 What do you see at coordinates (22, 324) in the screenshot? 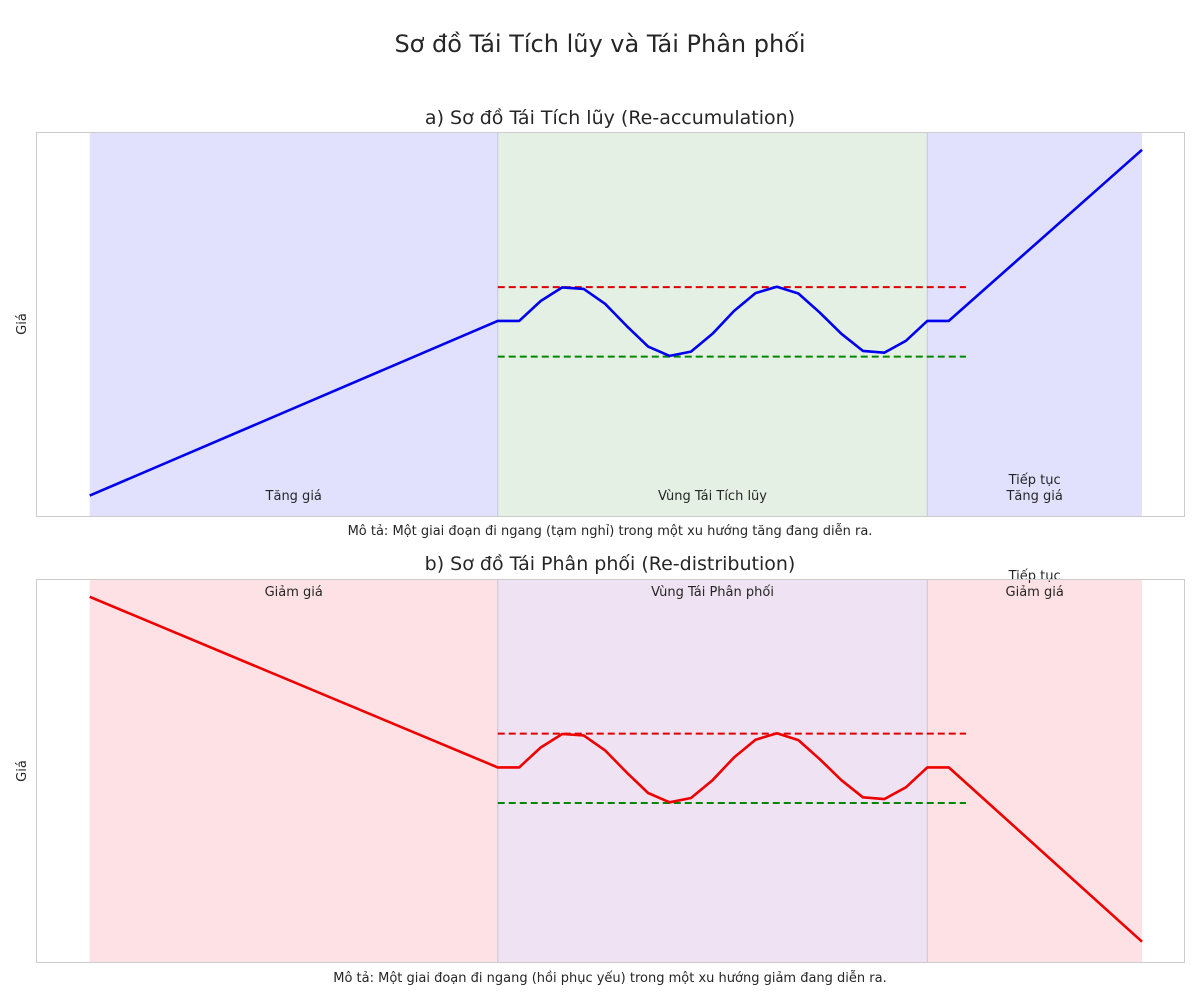
I see `panel-a-ylabel: Giá` at bounding box center [22, 324].